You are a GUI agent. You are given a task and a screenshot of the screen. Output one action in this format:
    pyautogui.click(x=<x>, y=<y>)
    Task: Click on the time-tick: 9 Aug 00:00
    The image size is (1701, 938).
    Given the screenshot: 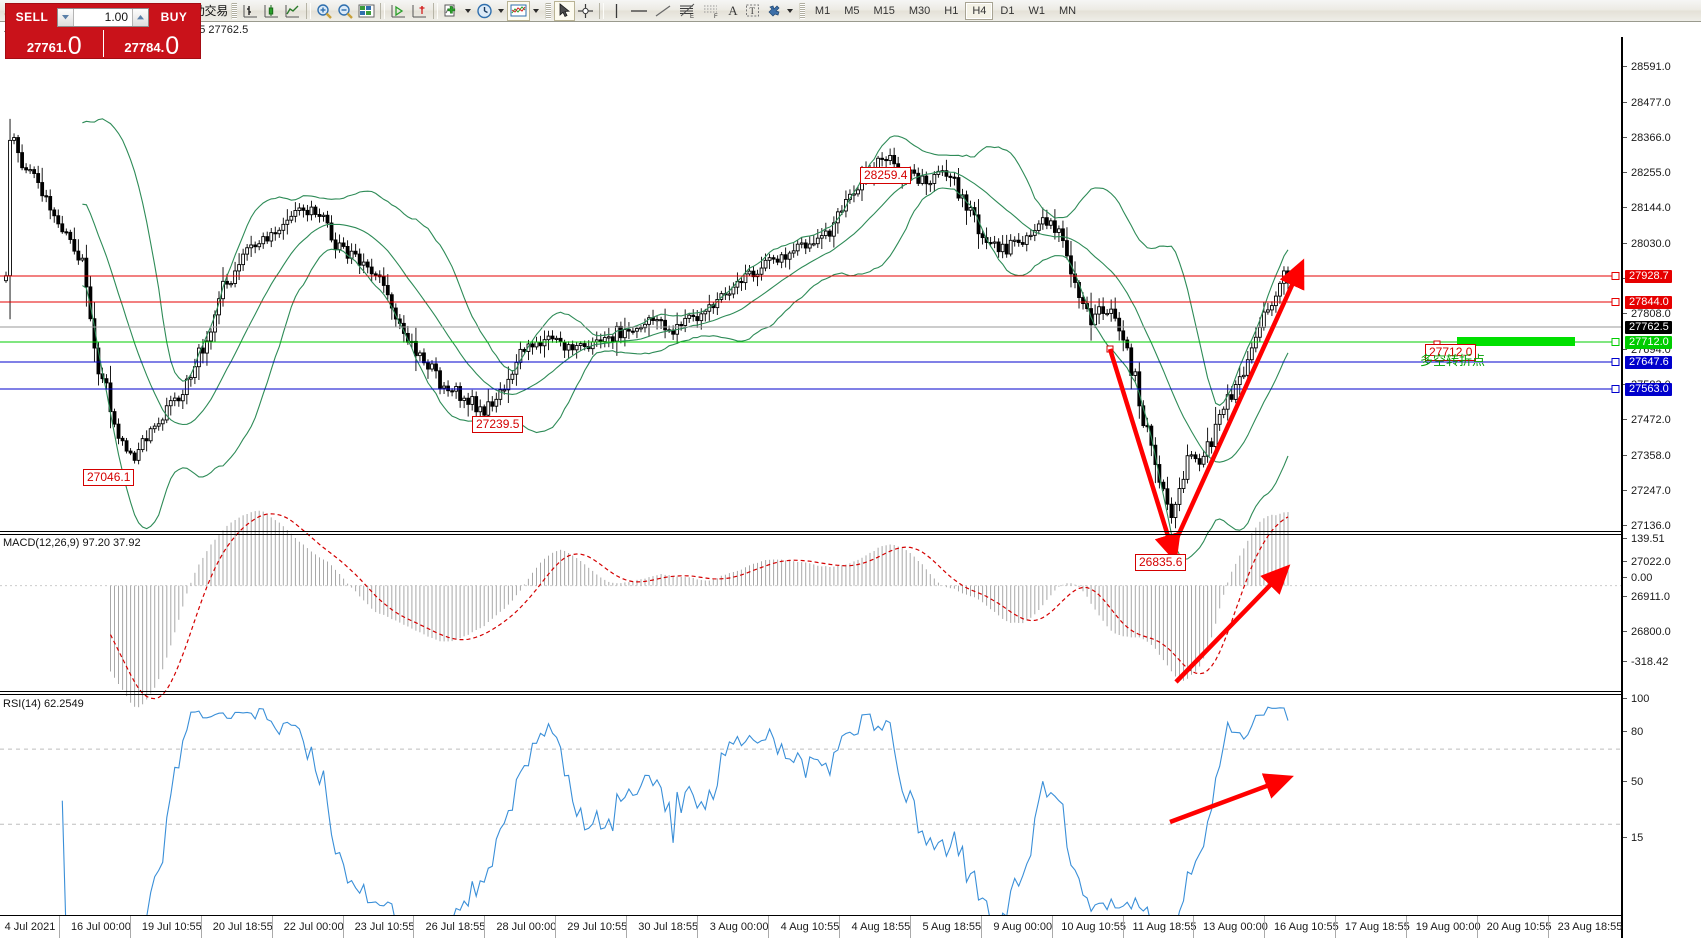 What is the action you would take?
    pyautogui.click(x=1023, y=927)
    